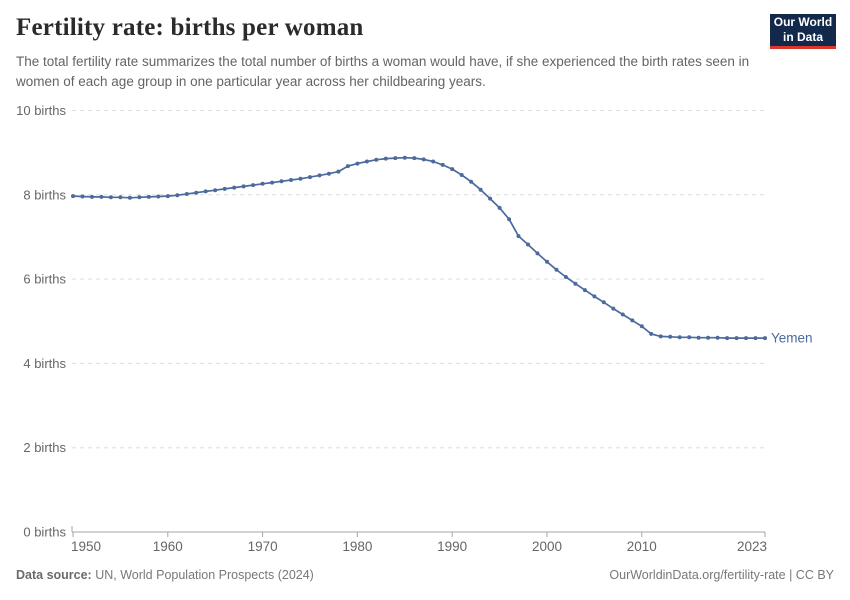  I want to click on page-title: Fertility rate: births per woman, so click(190, 27).